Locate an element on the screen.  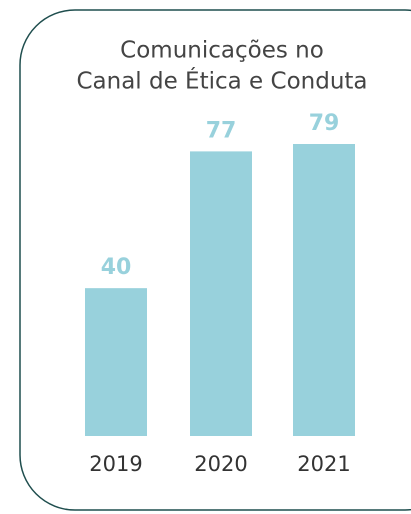
chart-title: Comunicações no is located at coordinates (222, 51).